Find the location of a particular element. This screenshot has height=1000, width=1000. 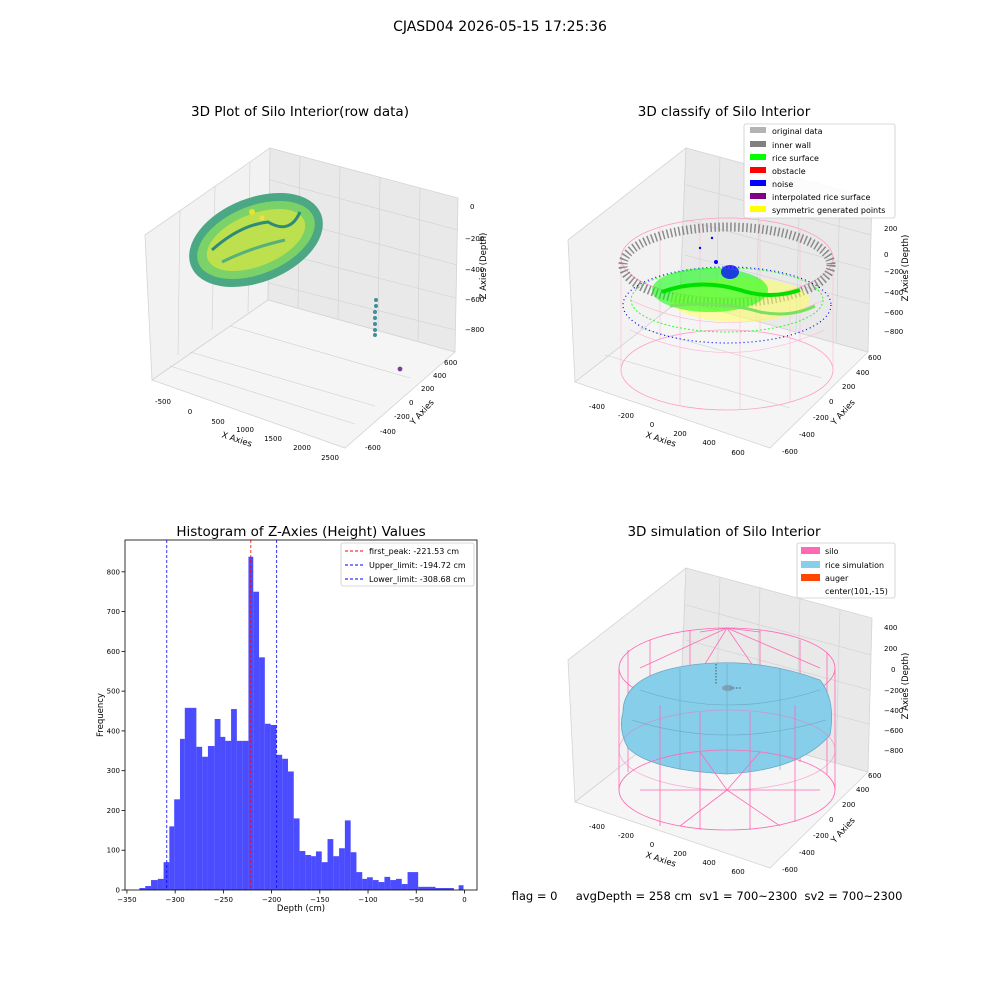

x-tick-label: 2500 is located at coordinates (330, 458).